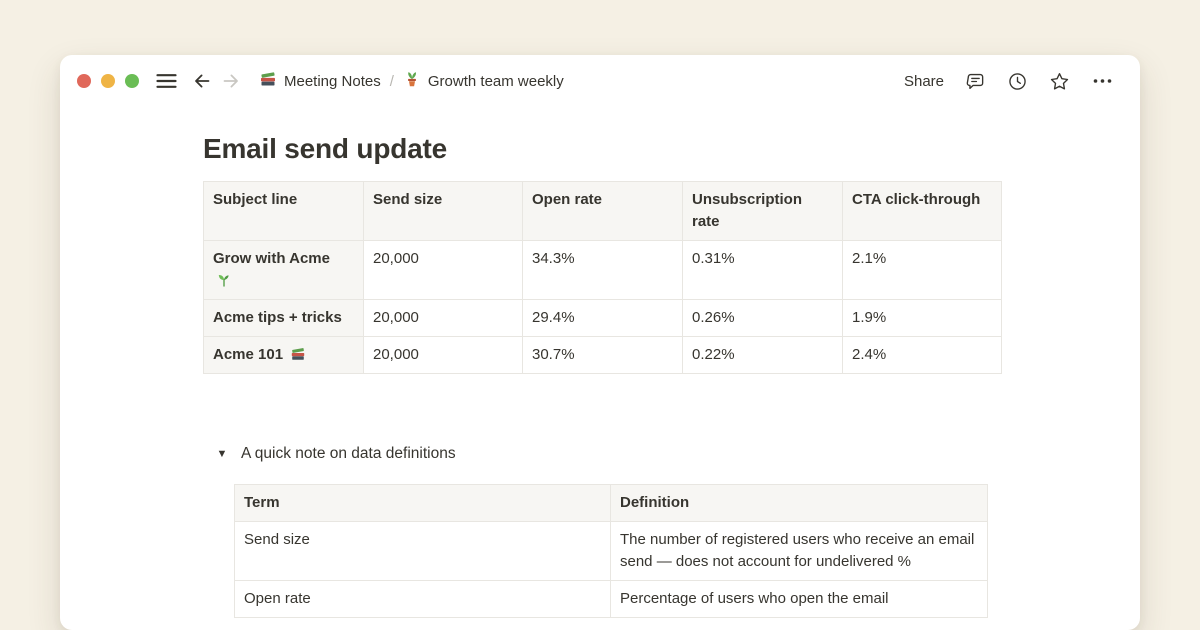 This screenshot has height=630, width=1200. I want to click on forward-arrow-icon, so click(231, 81).